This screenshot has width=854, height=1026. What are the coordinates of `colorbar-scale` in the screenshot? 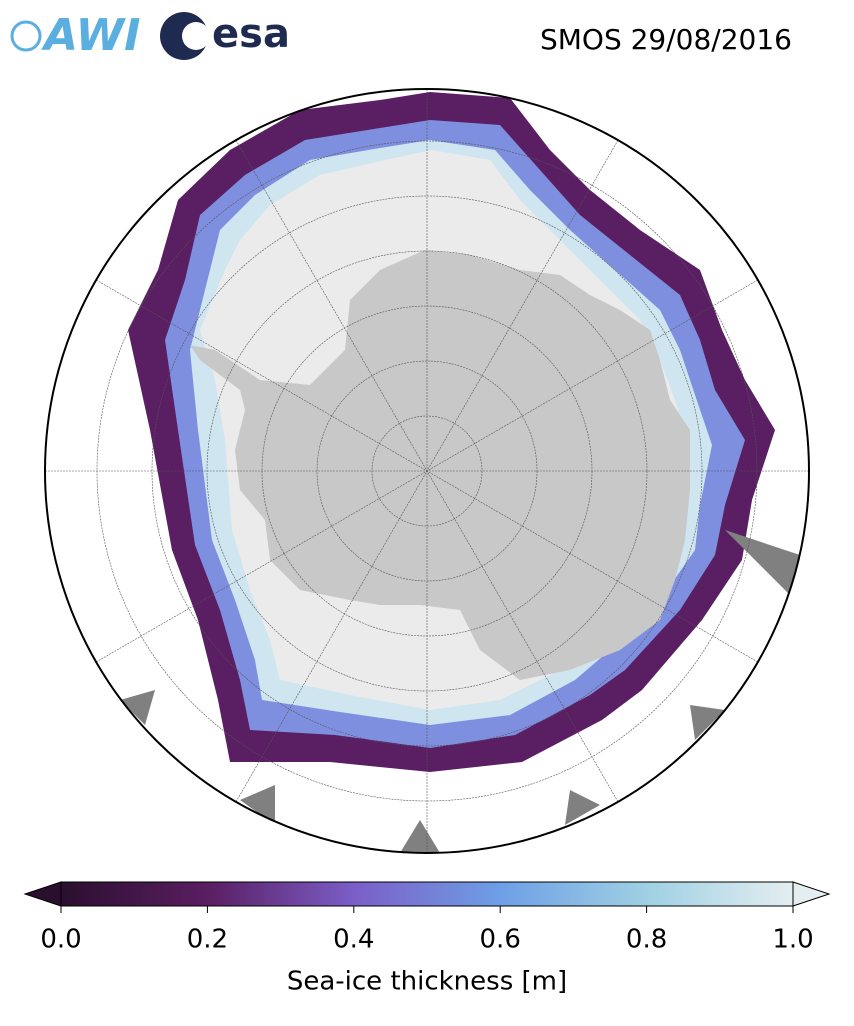 It's located at (427, 894).